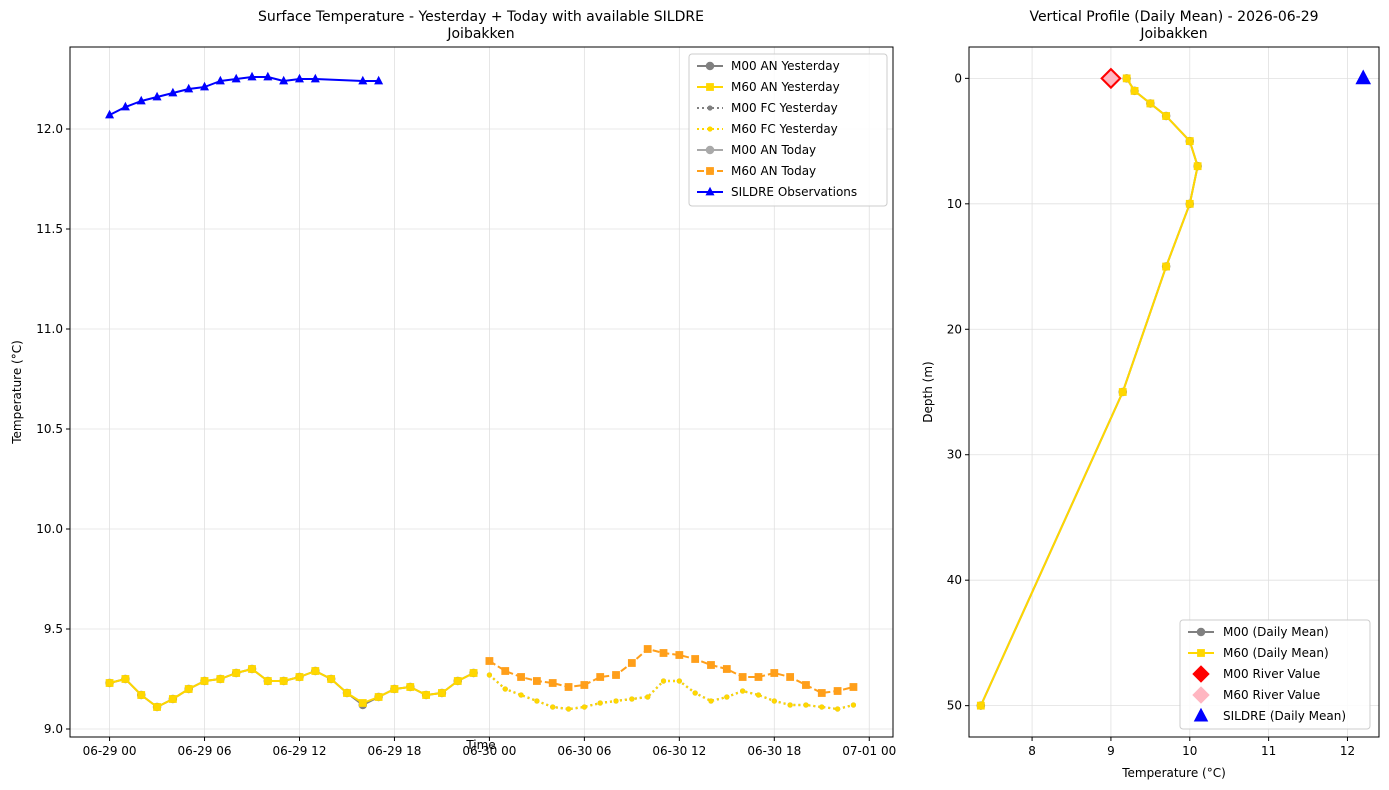 The height and width of the screenshot is (790, 1389). What do you see at coordinates (958, 78) in the screenshot?
I see `right-y-tick-label: 0` at bounding box center [958, 78].